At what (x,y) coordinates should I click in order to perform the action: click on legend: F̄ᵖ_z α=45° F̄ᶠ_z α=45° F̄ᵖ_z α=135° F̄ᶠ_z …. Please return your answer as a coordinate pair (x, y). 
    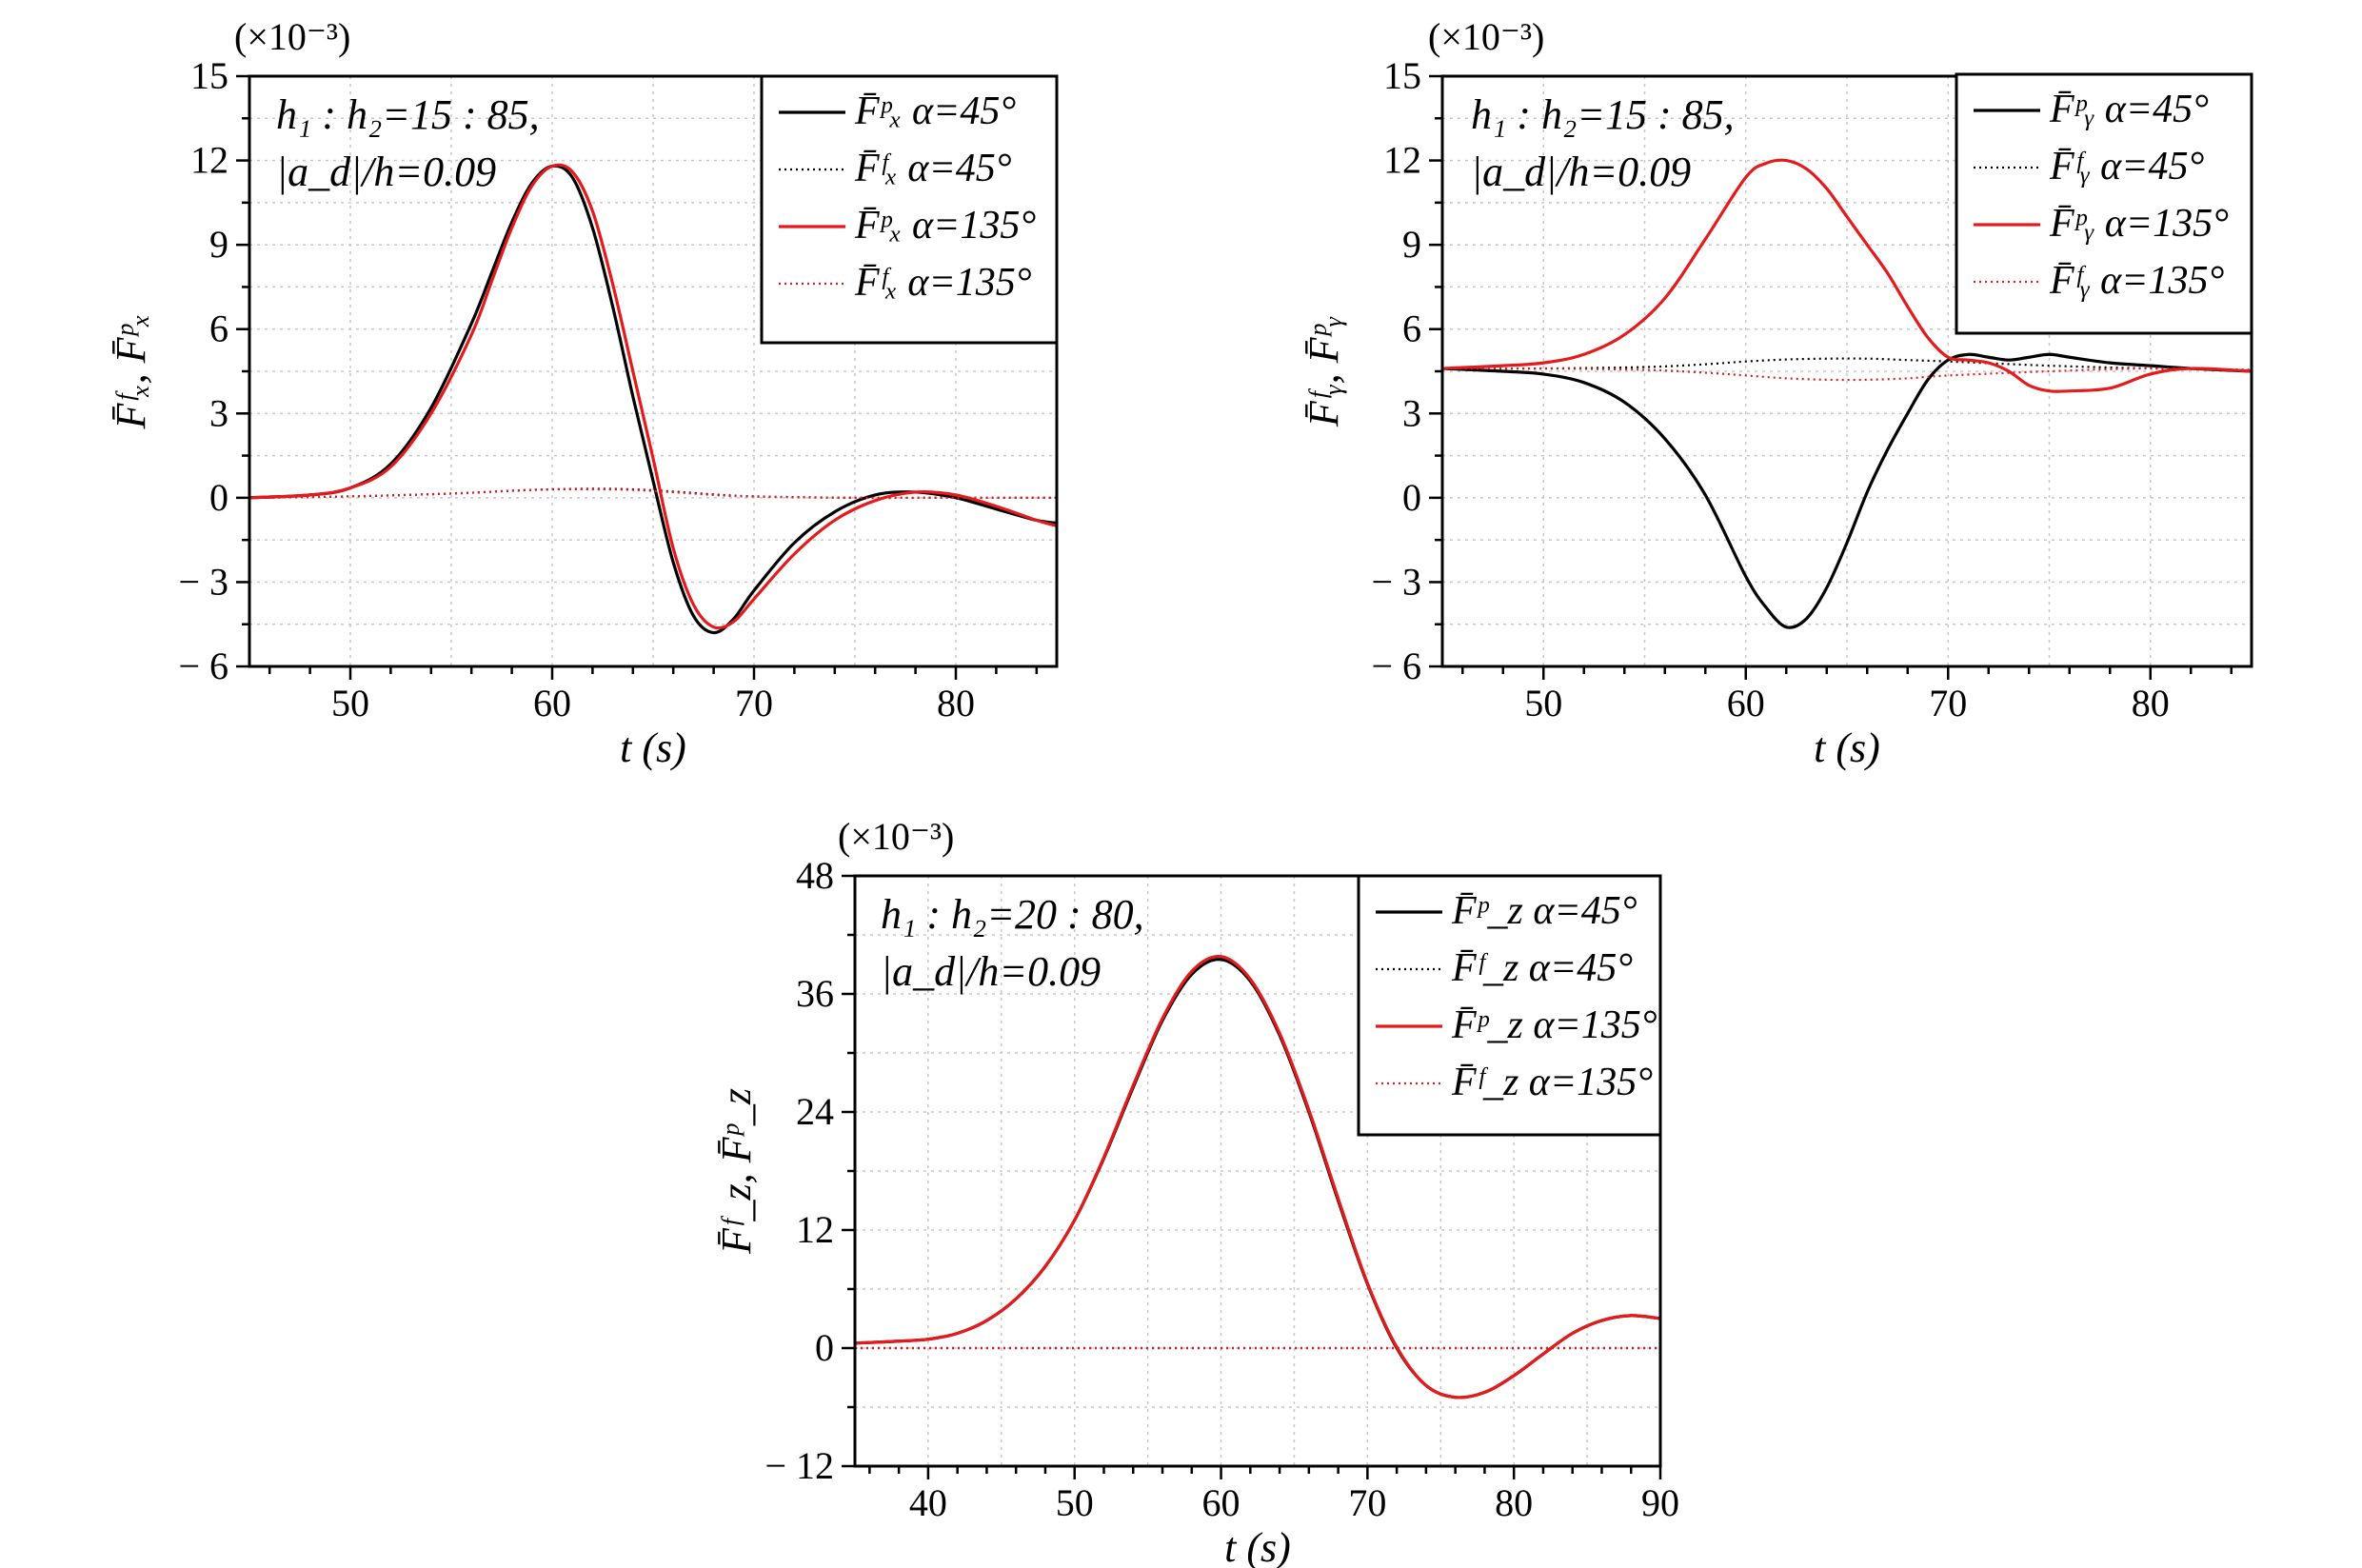
    Looking at the image, I should click on (1510, 1005).